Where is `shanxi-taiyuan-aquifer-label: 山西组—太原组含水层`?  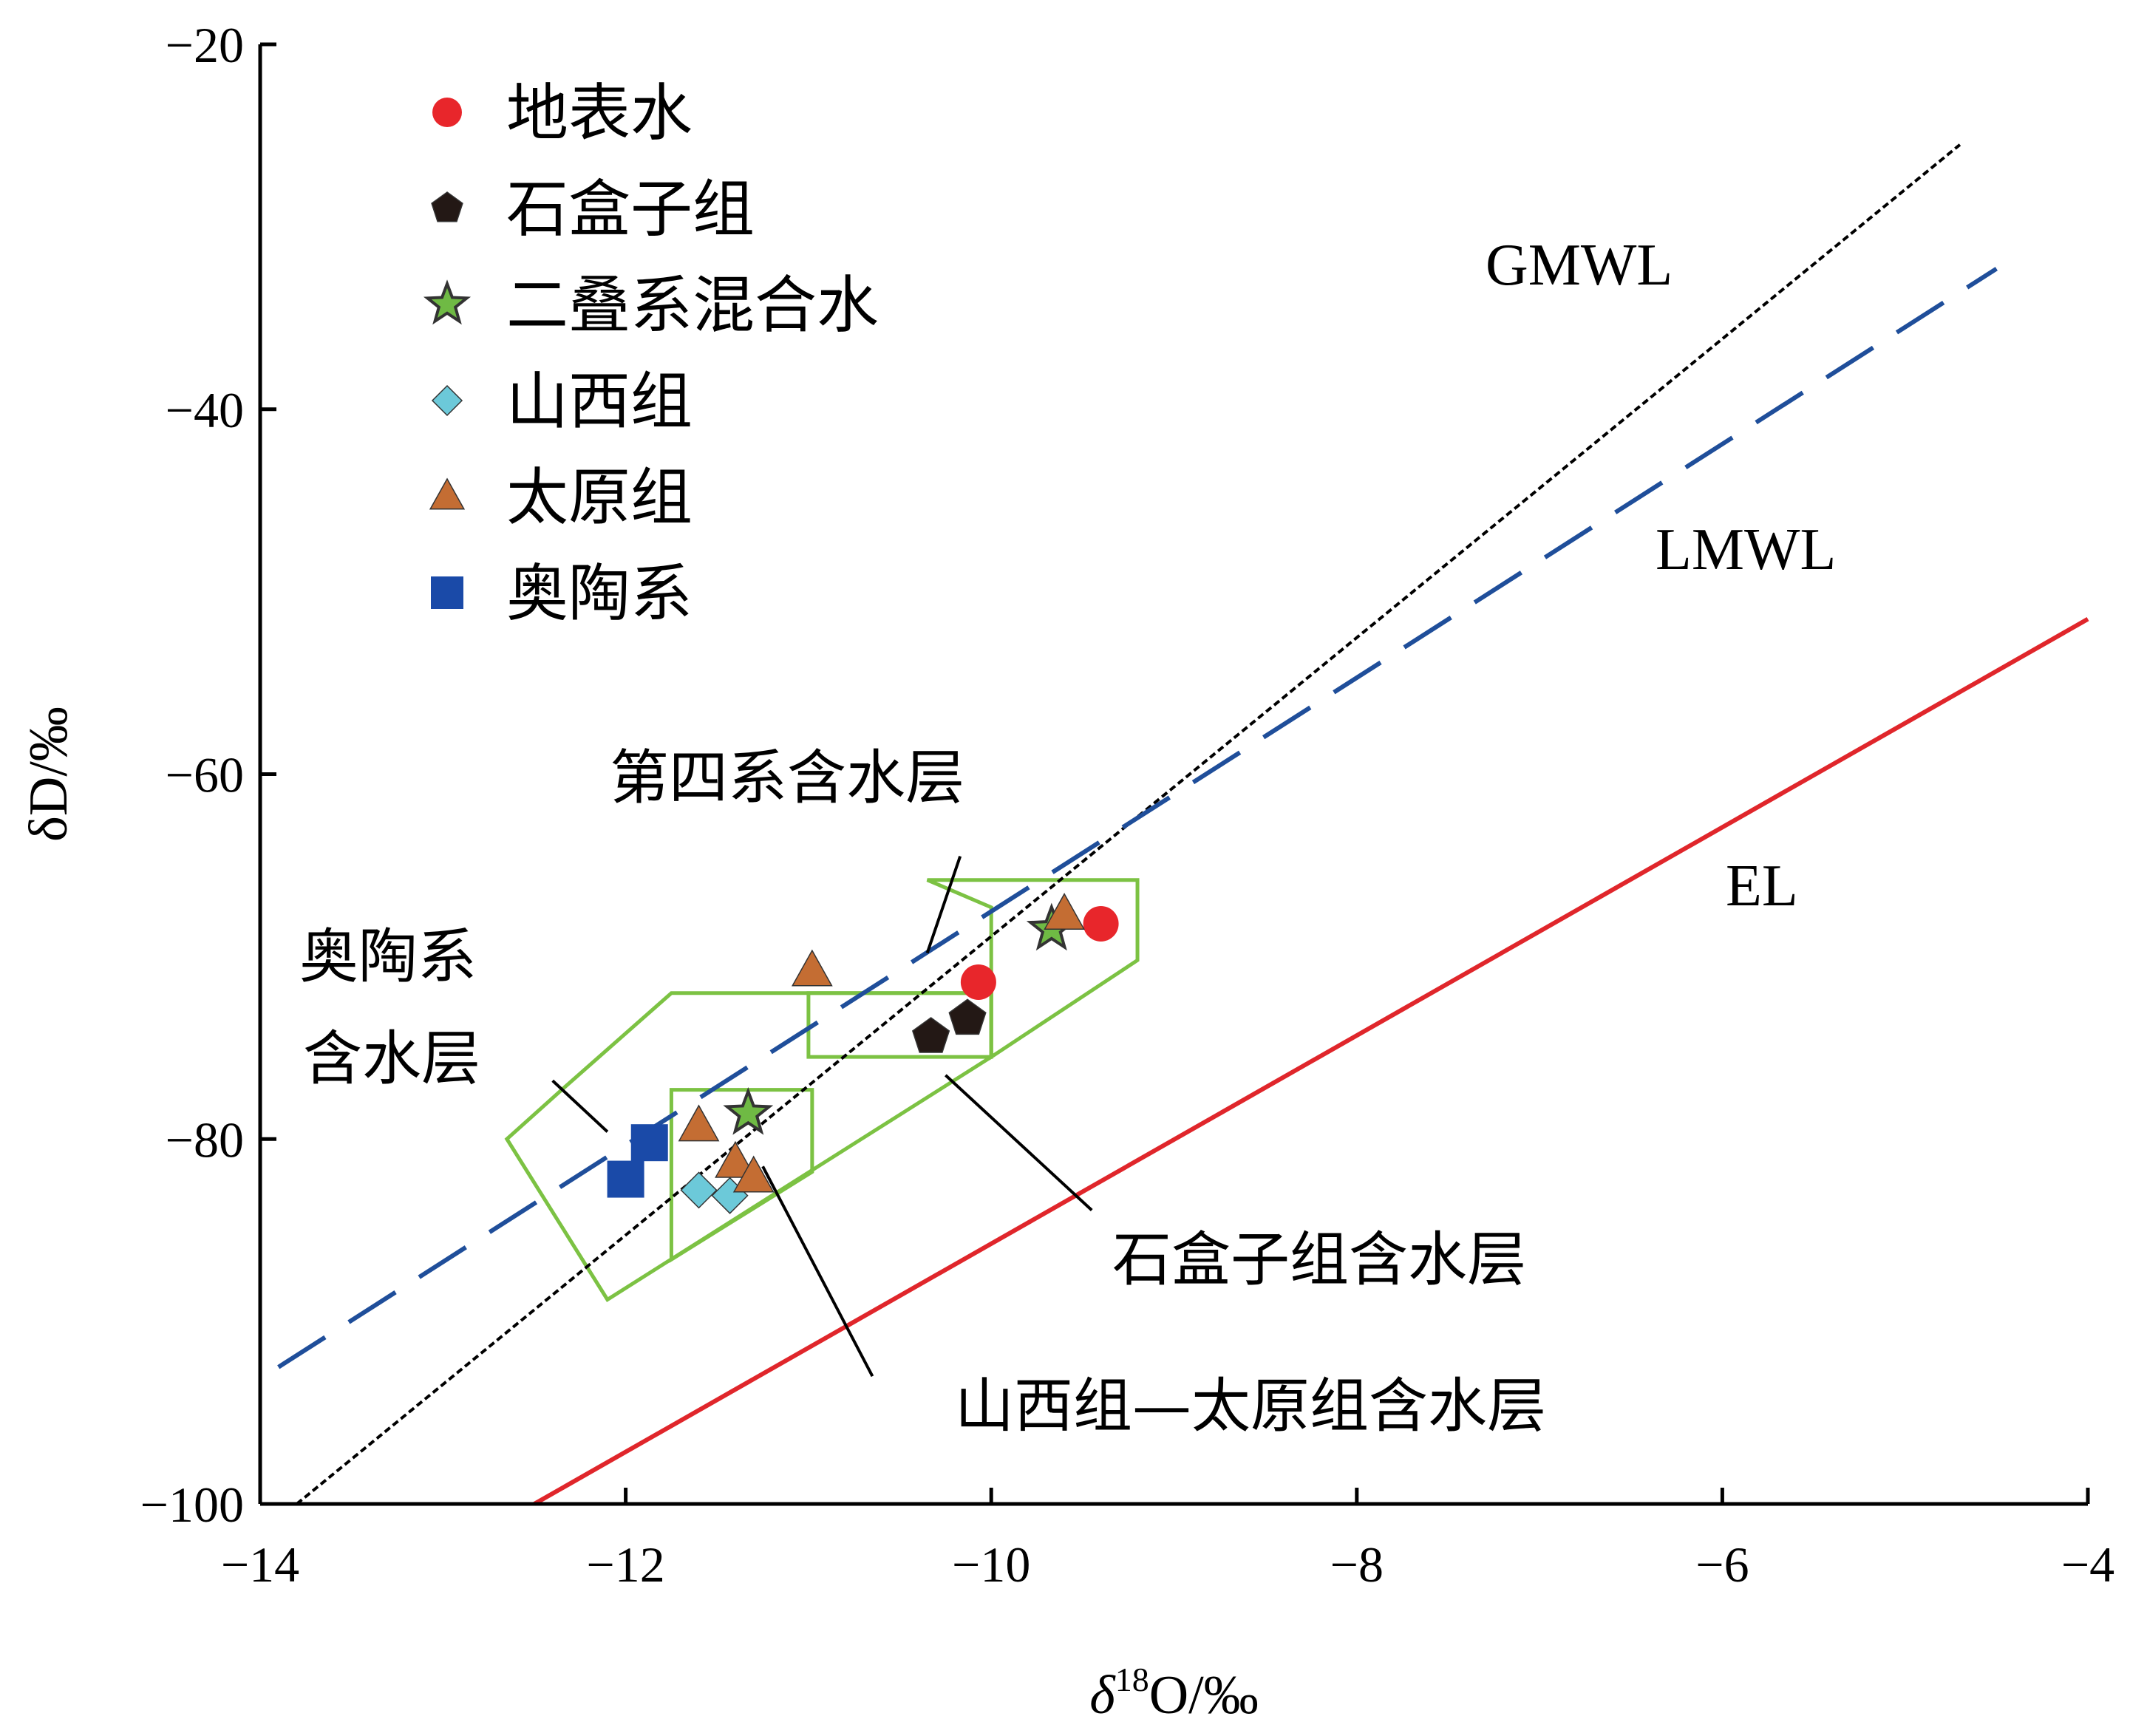 shanxi-taiyuan-aquifer-label: 山西组—太原组含水层 is located at coordinates (1250, 1406).